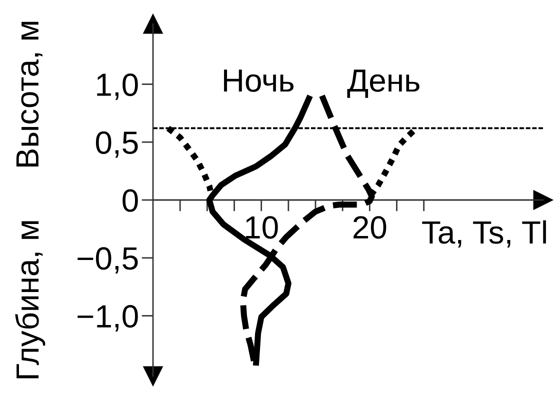 This screenshot has height=401, width=554. I want to click on y-tick-label: 1,0, so click(117, 86).